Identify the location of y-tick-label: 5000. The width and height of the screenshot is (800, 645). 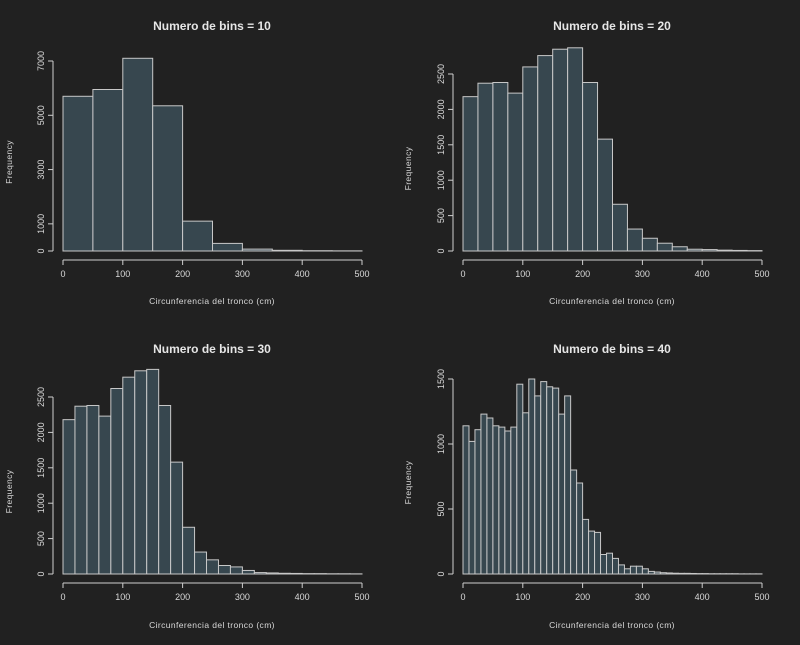
(41, 115).